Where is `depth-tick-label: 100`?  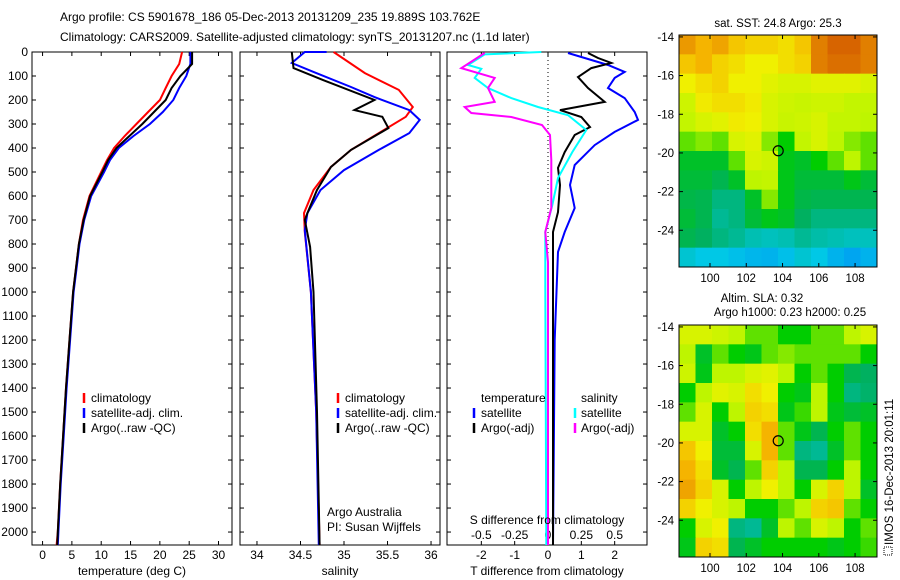
depth-tick-label: 100 is located at coordinates (18, 76).